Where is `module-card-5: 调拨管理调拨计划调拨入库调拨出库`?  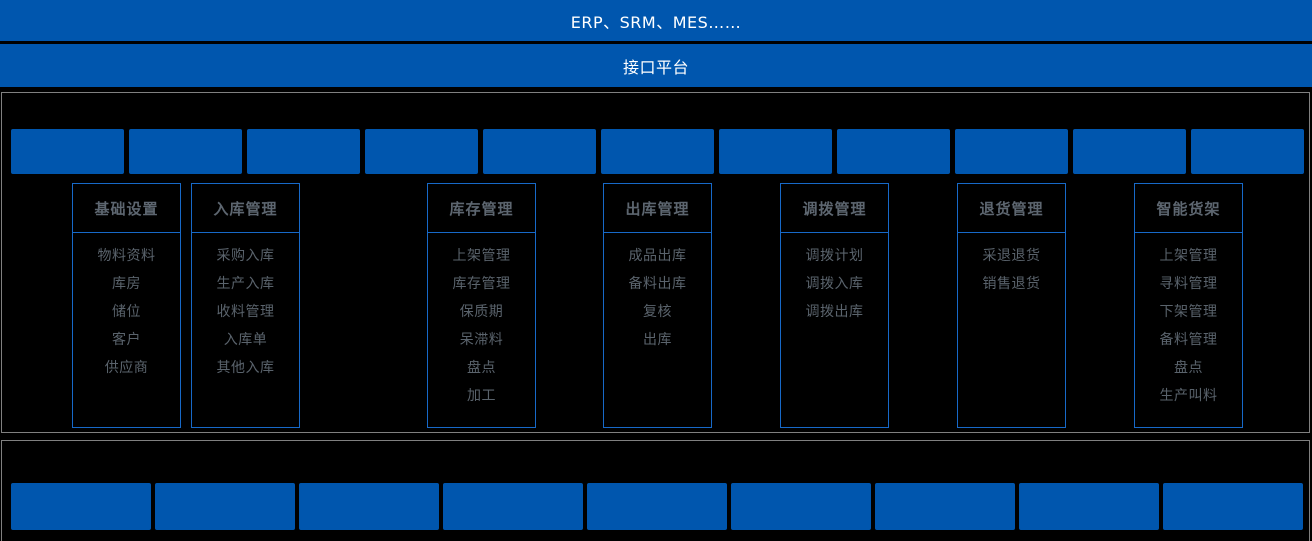 module-card-5: 调拨管理调拨计划调拨入库调拨出库 is located at coordinates (834, 305).